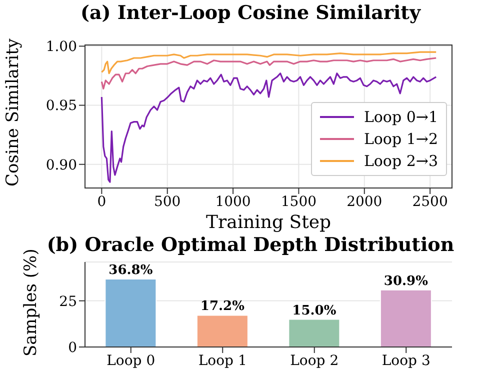  Describe the element at coordinates (72, 348) in the screenshot. I see `y-tick-label: 0` at that location.